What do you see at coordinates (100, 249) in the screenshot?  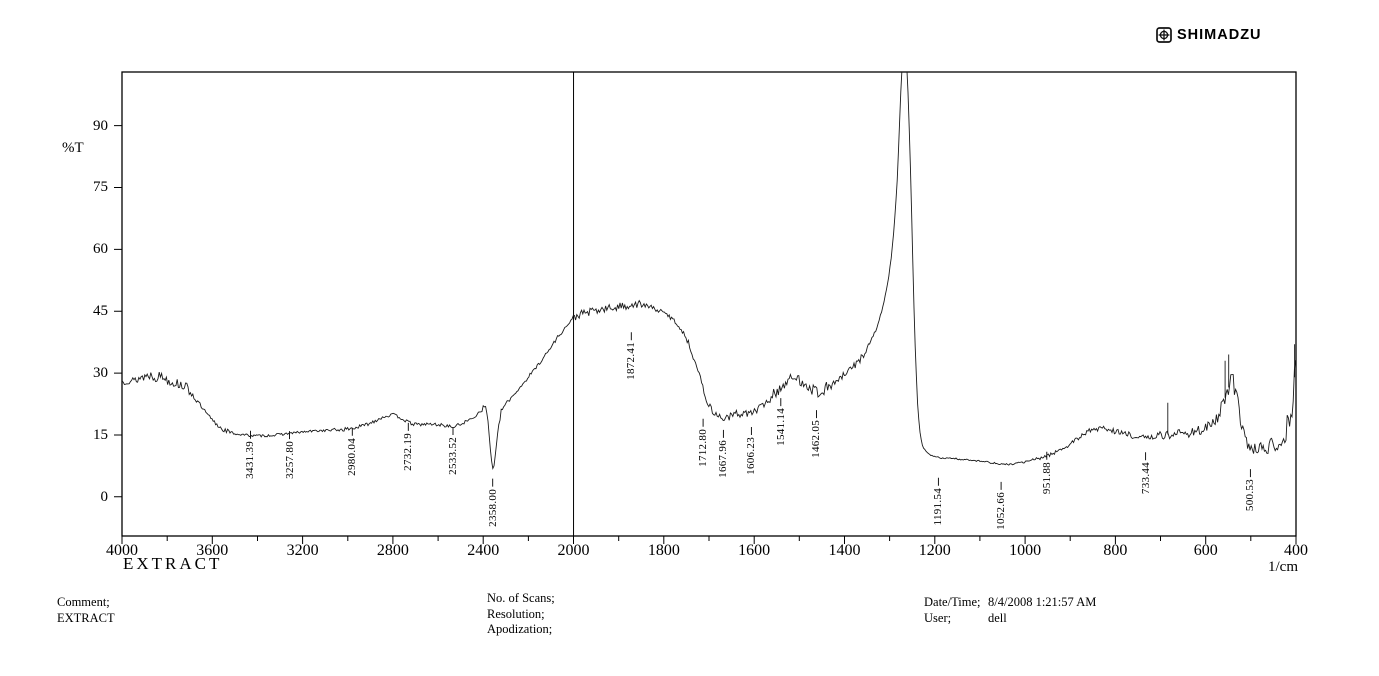 I see `y-tick-label: 60` at bounding box center [100, 249].